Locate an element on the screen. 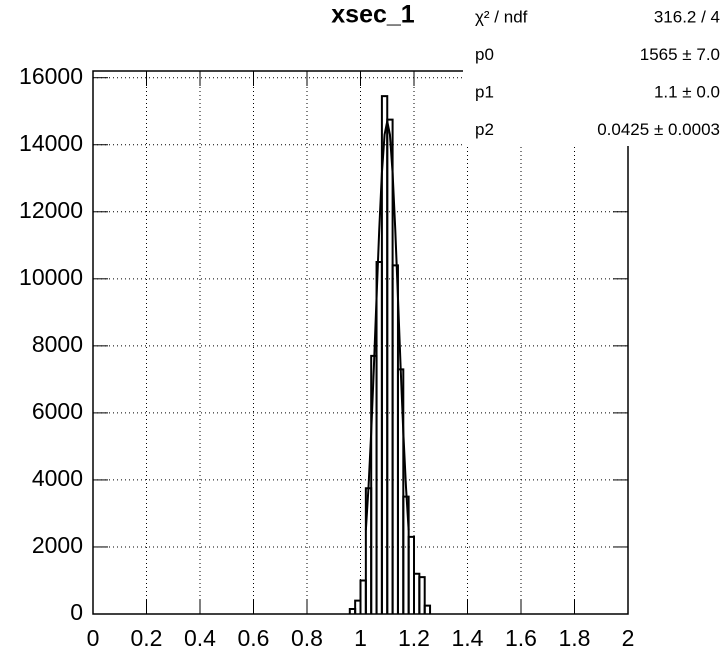 The width and height of the screenshot is (726, 662). x-tick-label: 1.6 is located at coordinates (521, 638).